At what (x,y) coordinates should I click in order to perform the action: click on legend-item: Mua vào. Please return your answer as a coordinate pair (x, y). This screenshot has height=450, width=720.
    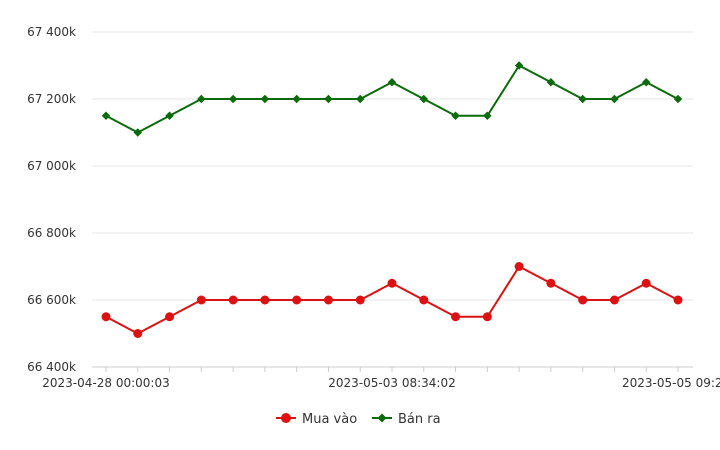
    Looking at the image, I should click on (316, 419).